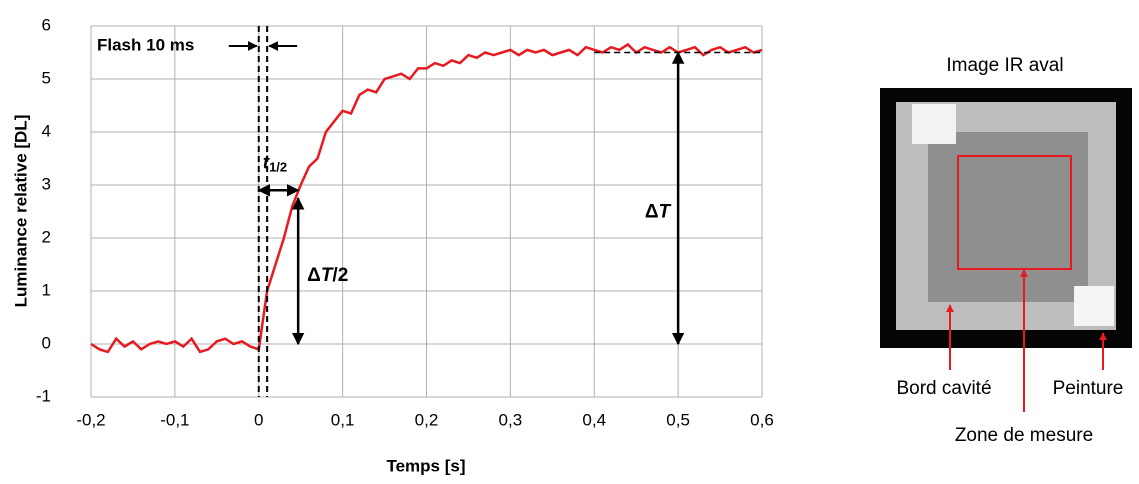 The height and width of the screenshot is (484, 1139). Describe the element at coordinates (511, 419) in the screenshot. I see `x-tick-label: 0,3` at that location.